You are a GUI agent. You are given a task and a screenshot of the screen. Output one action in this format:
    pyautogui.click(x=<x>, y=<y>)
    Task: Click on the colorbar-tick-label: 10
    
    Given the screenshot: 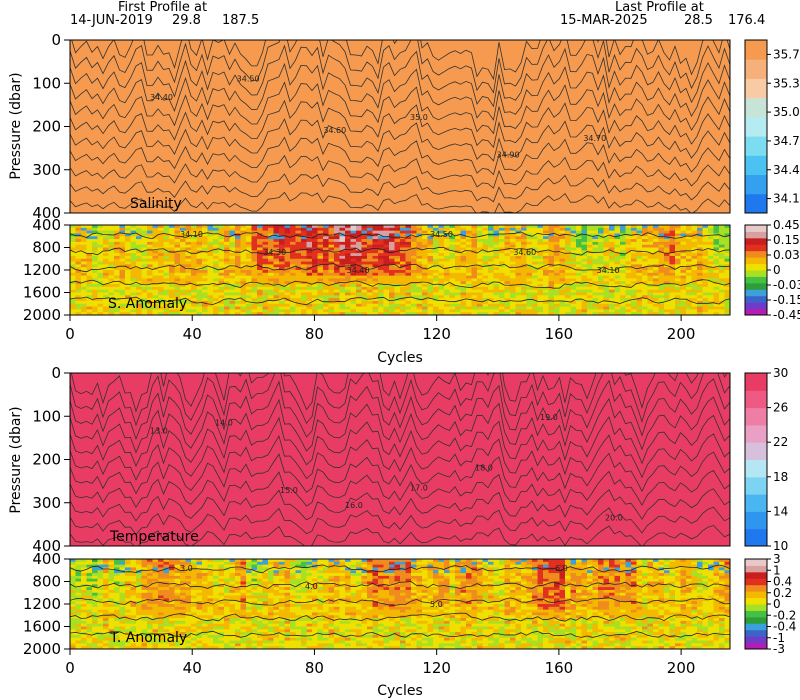 What is the action you would take?
    pyautogui.click(x=780, y=546)
    